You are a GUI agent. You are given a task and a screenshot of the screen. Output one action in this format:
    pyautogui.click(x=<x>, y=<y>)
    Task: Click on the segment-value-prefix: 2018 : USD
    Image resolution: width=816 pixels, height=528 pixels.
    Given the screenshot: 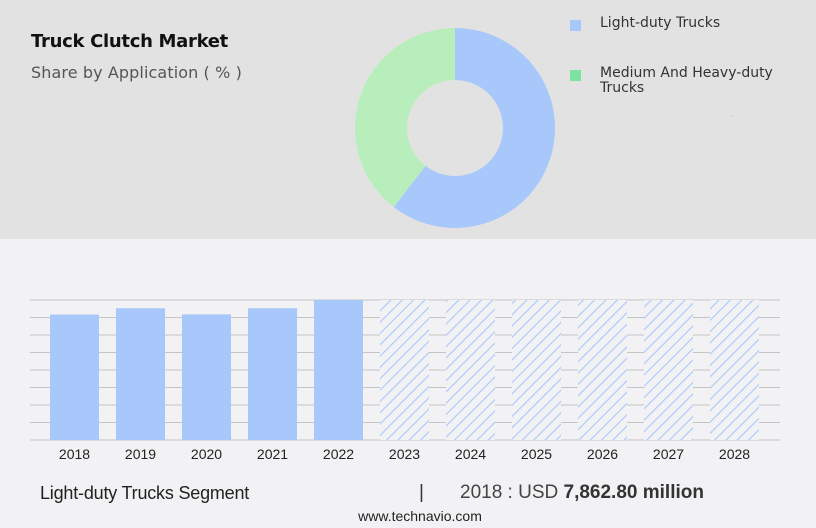 What is the action you would take?
    pyautogui.click(x=512, y=492)
    